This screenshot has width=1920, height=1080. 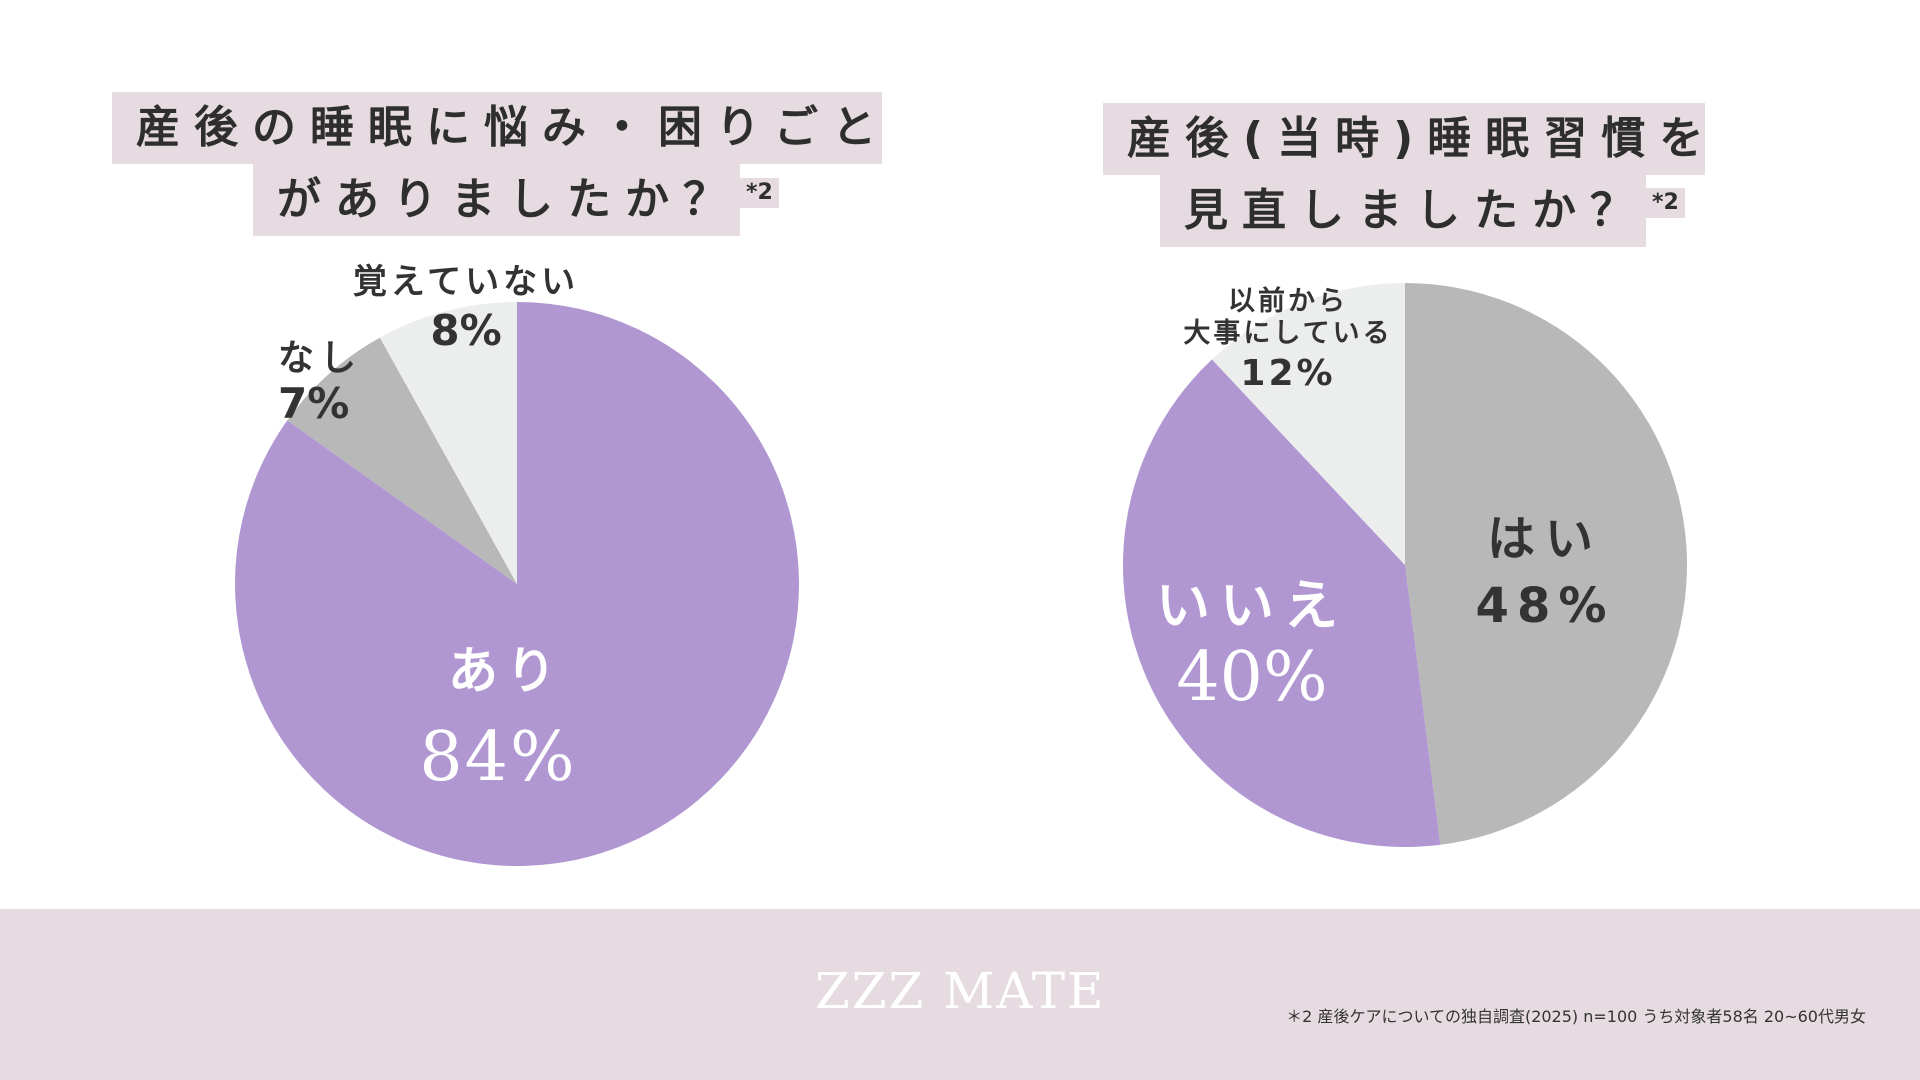 I want to click on chart2-slice-hai, so click(x=1546, y=564).